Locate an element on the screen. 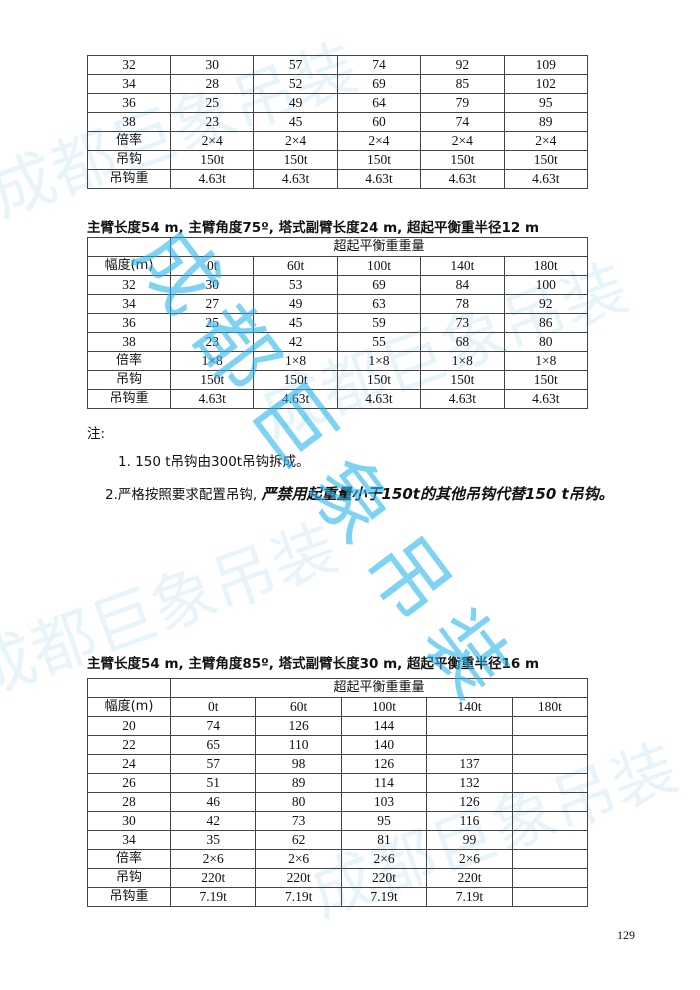 The height and width of the screenshot is (990, 700). table-cell: 73 is located at coordinates (462, 323).